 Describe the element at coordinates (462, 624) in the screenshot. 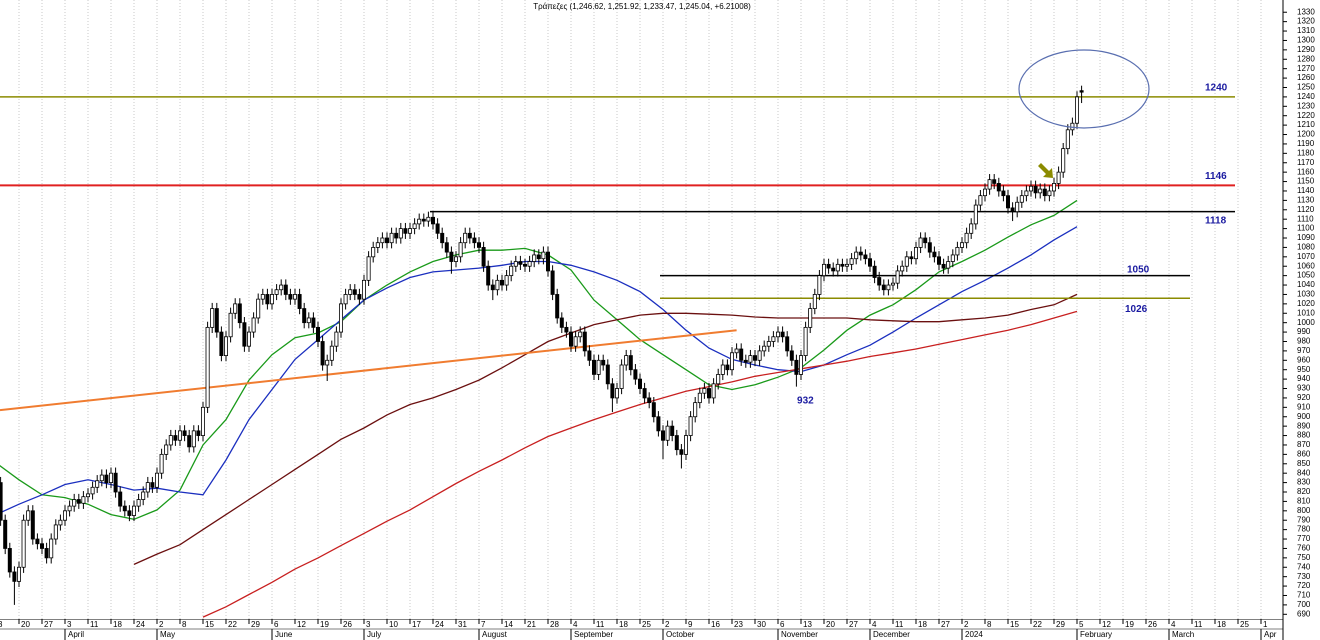

I see `x-tick-label: 31` at that location.